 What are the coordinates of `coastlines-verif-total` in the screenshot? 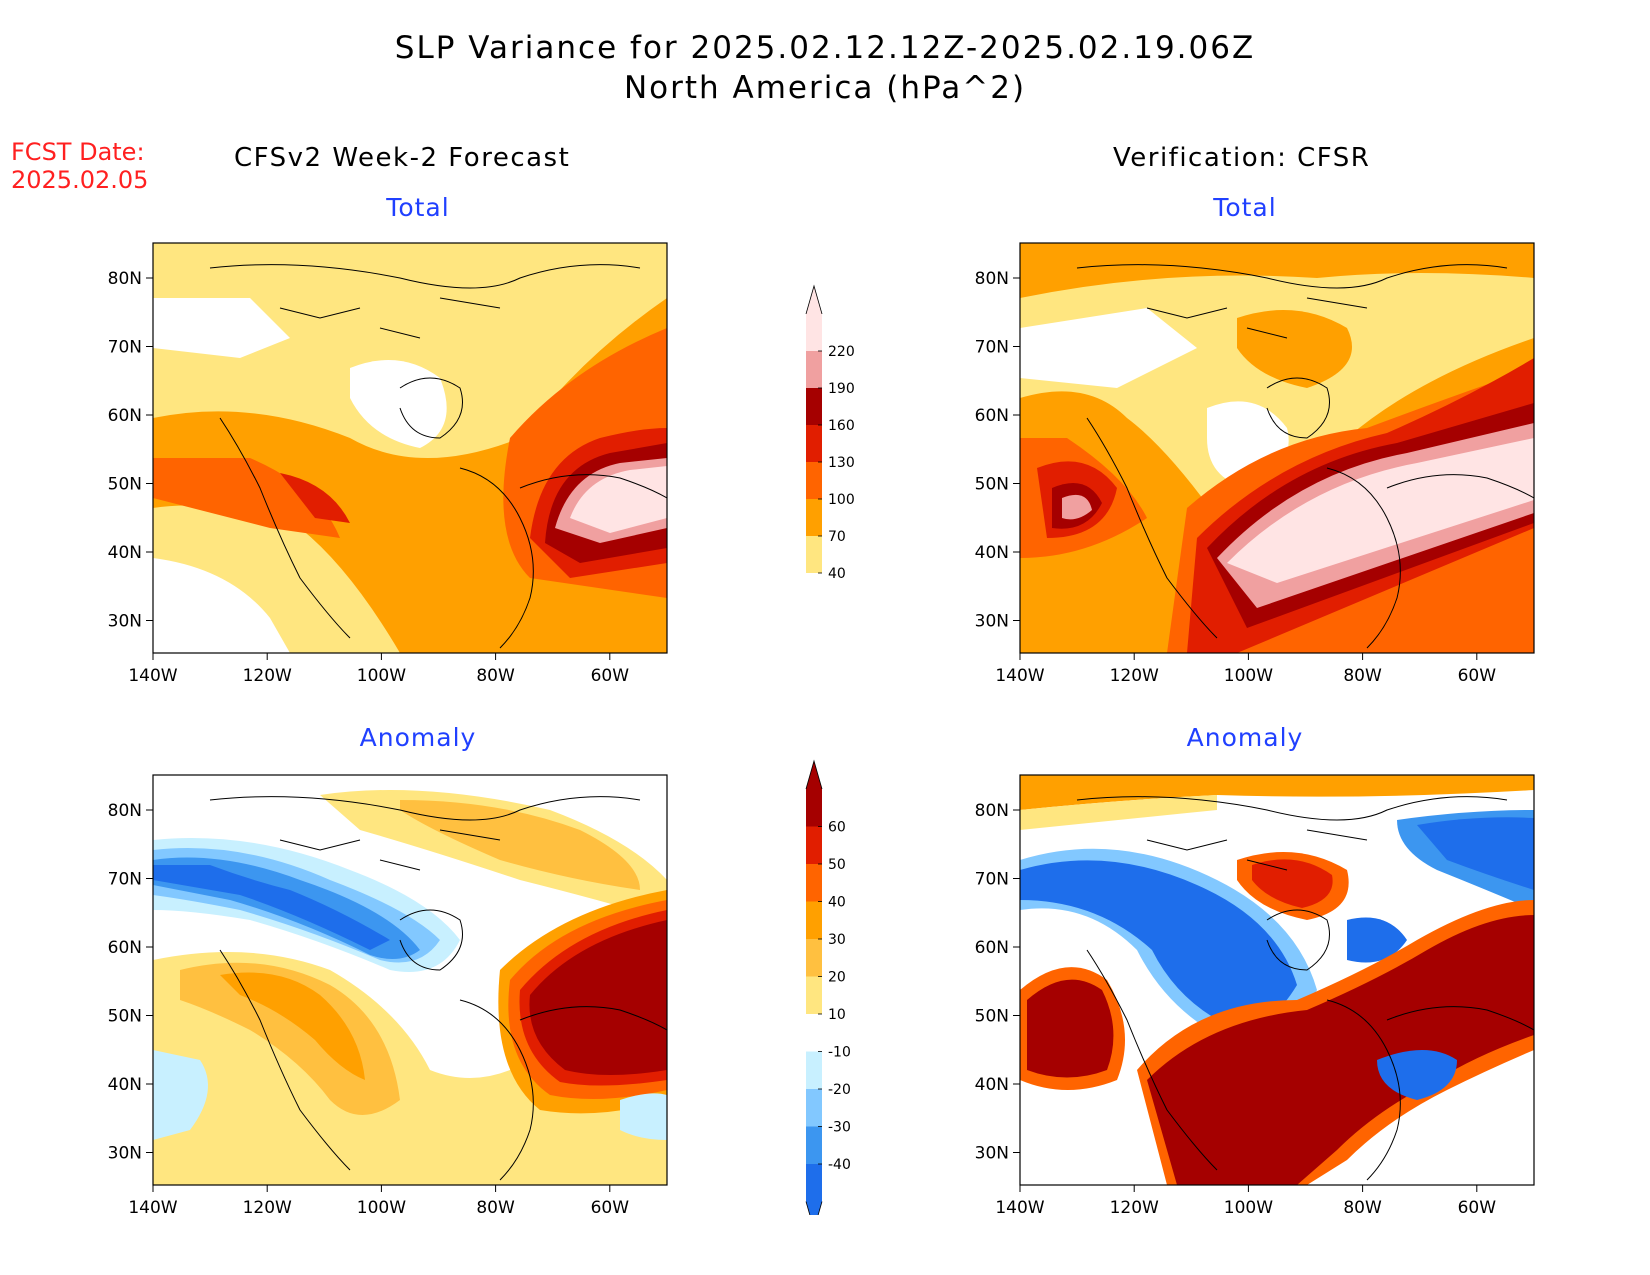 It's located at (1305, 456).